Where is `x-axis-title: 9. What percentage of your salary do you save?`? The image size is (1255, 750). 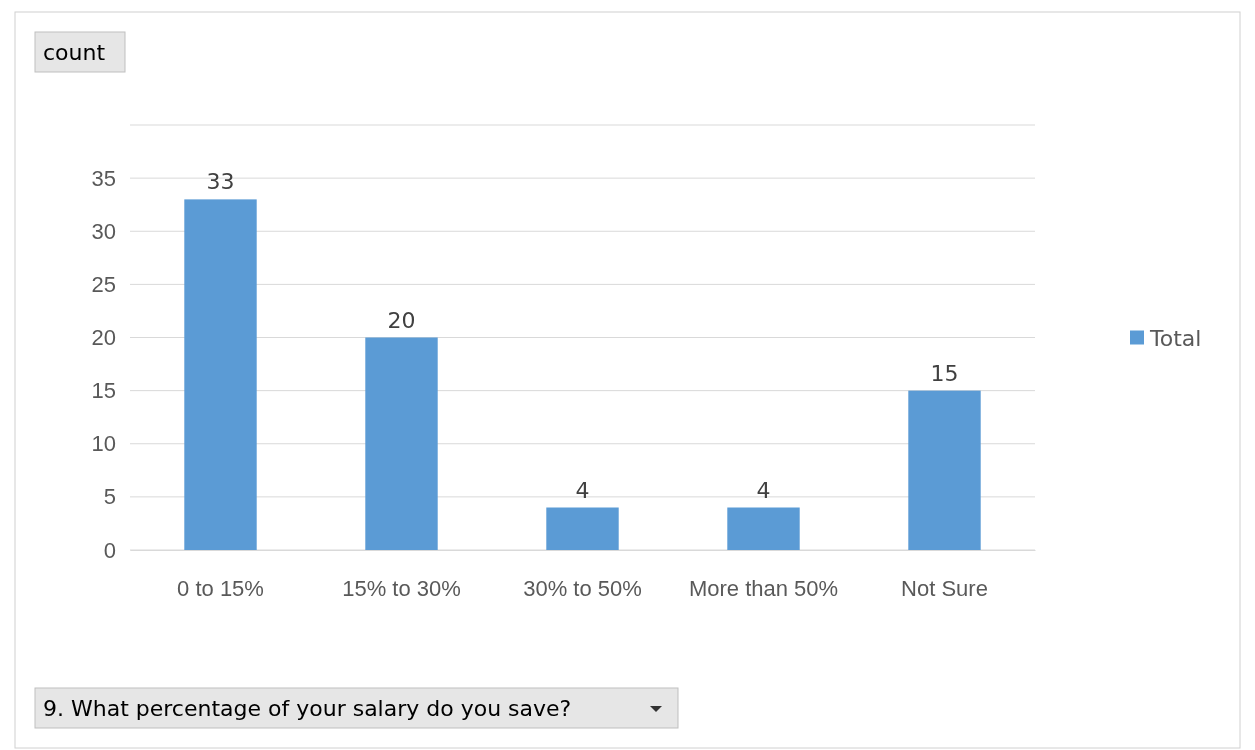 x-axis-title: 9. What percentage of your salary do you save? is located at coordinates (307, 708).